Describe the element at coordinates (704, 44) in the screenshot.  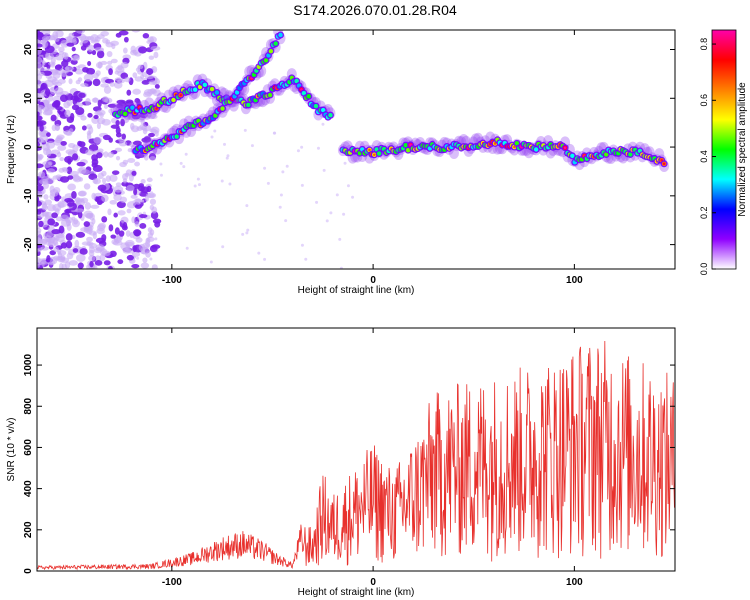
I see `colorbar-tick-label: 0.8` at that location.